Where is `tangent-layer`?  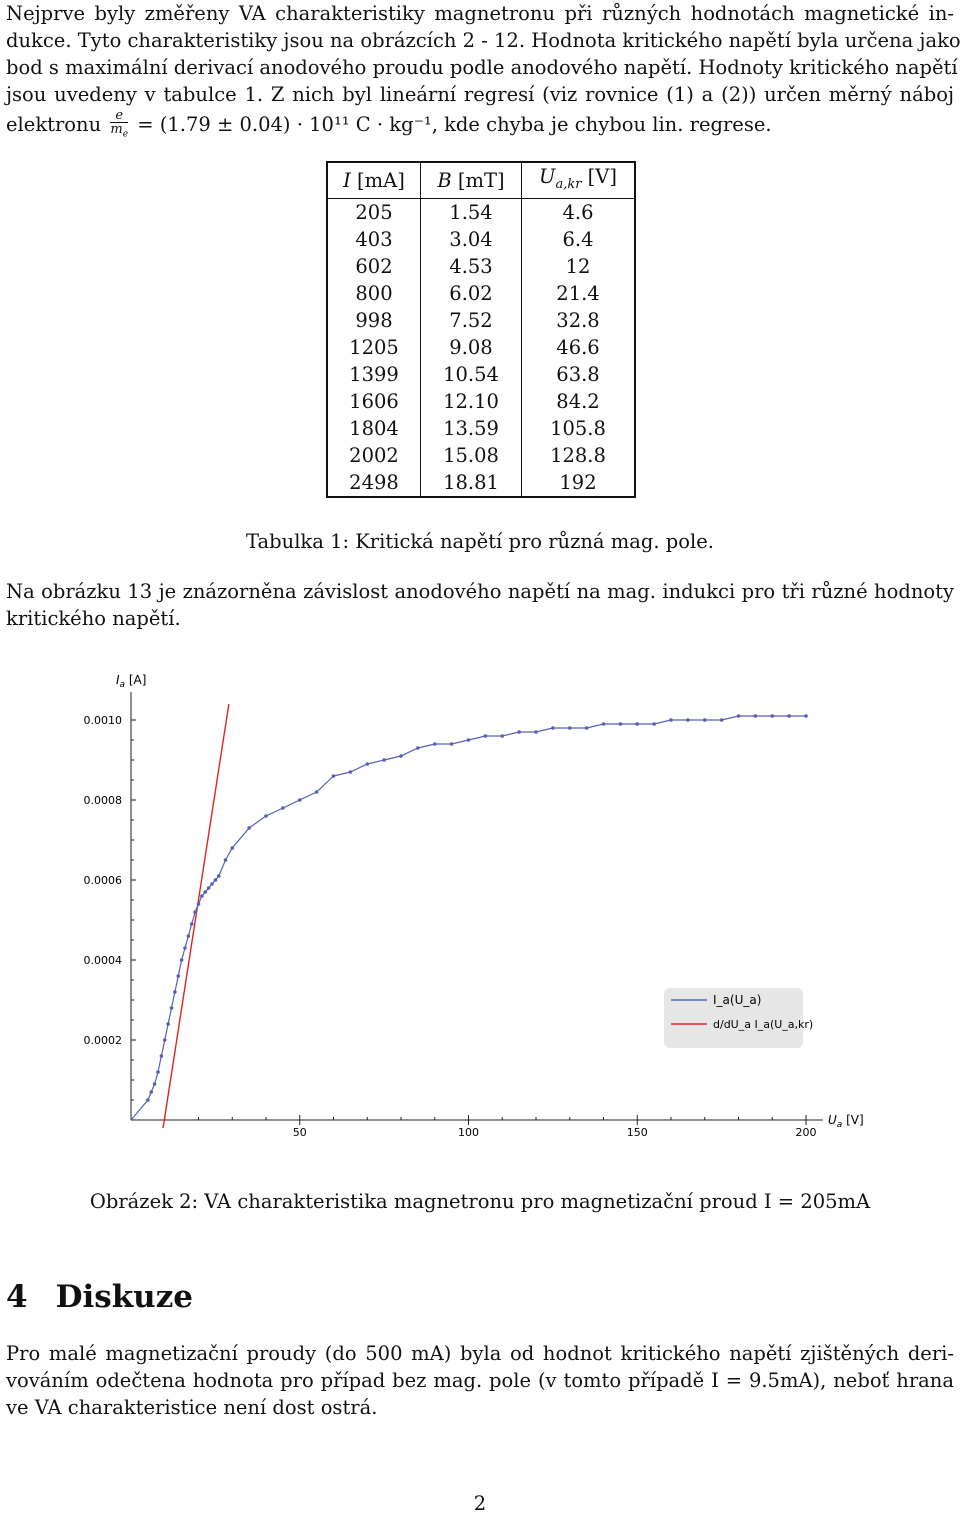 tangent-layer is located at coordinates (196, 916).